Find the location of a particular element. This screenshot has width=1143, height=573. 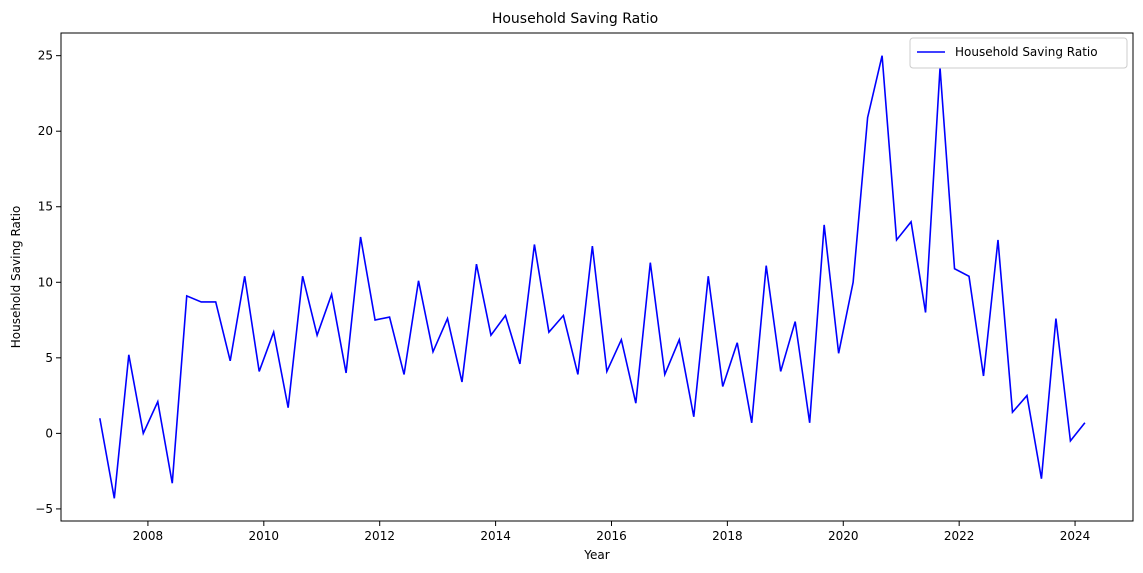

x-tick-label: 2008 is located at coordinates (148, 536).